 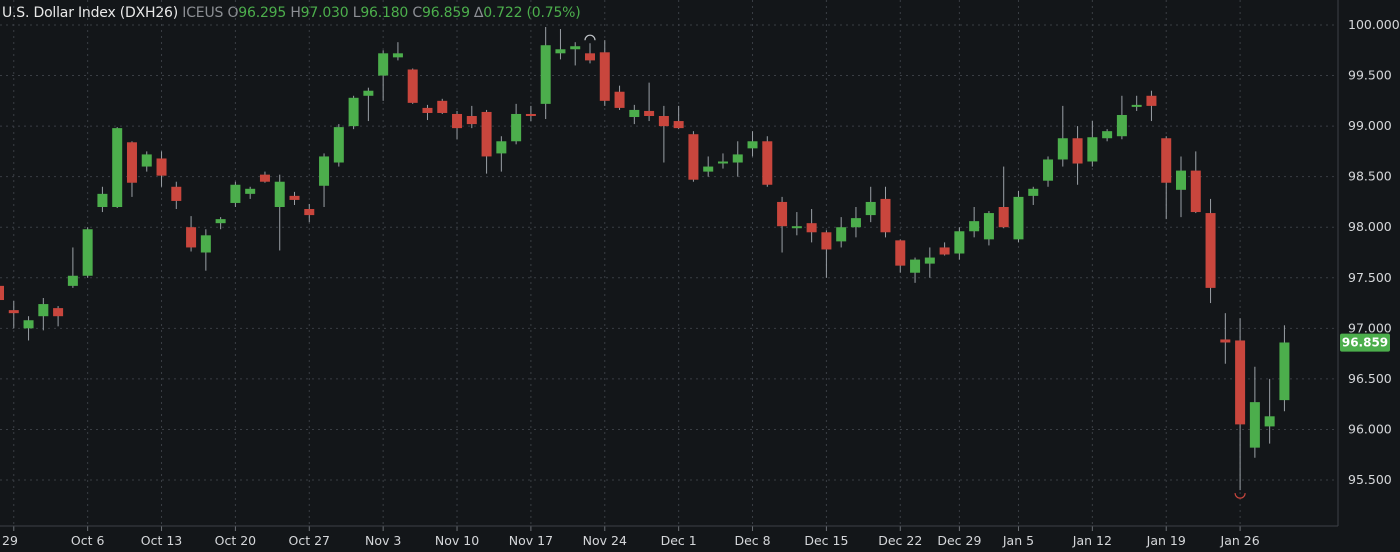 I want to click on y-tick-label: 96.500, so click(x=1370, y=378).